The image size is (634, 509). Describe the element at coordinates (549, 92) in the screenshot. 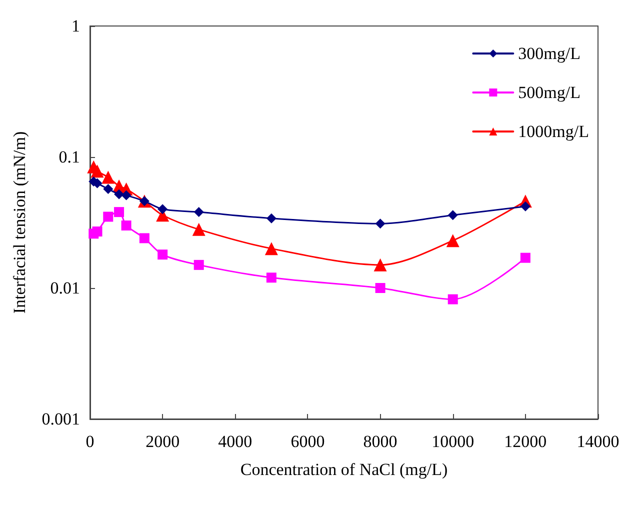

I see `legend-label: 500mg/L` at that location.